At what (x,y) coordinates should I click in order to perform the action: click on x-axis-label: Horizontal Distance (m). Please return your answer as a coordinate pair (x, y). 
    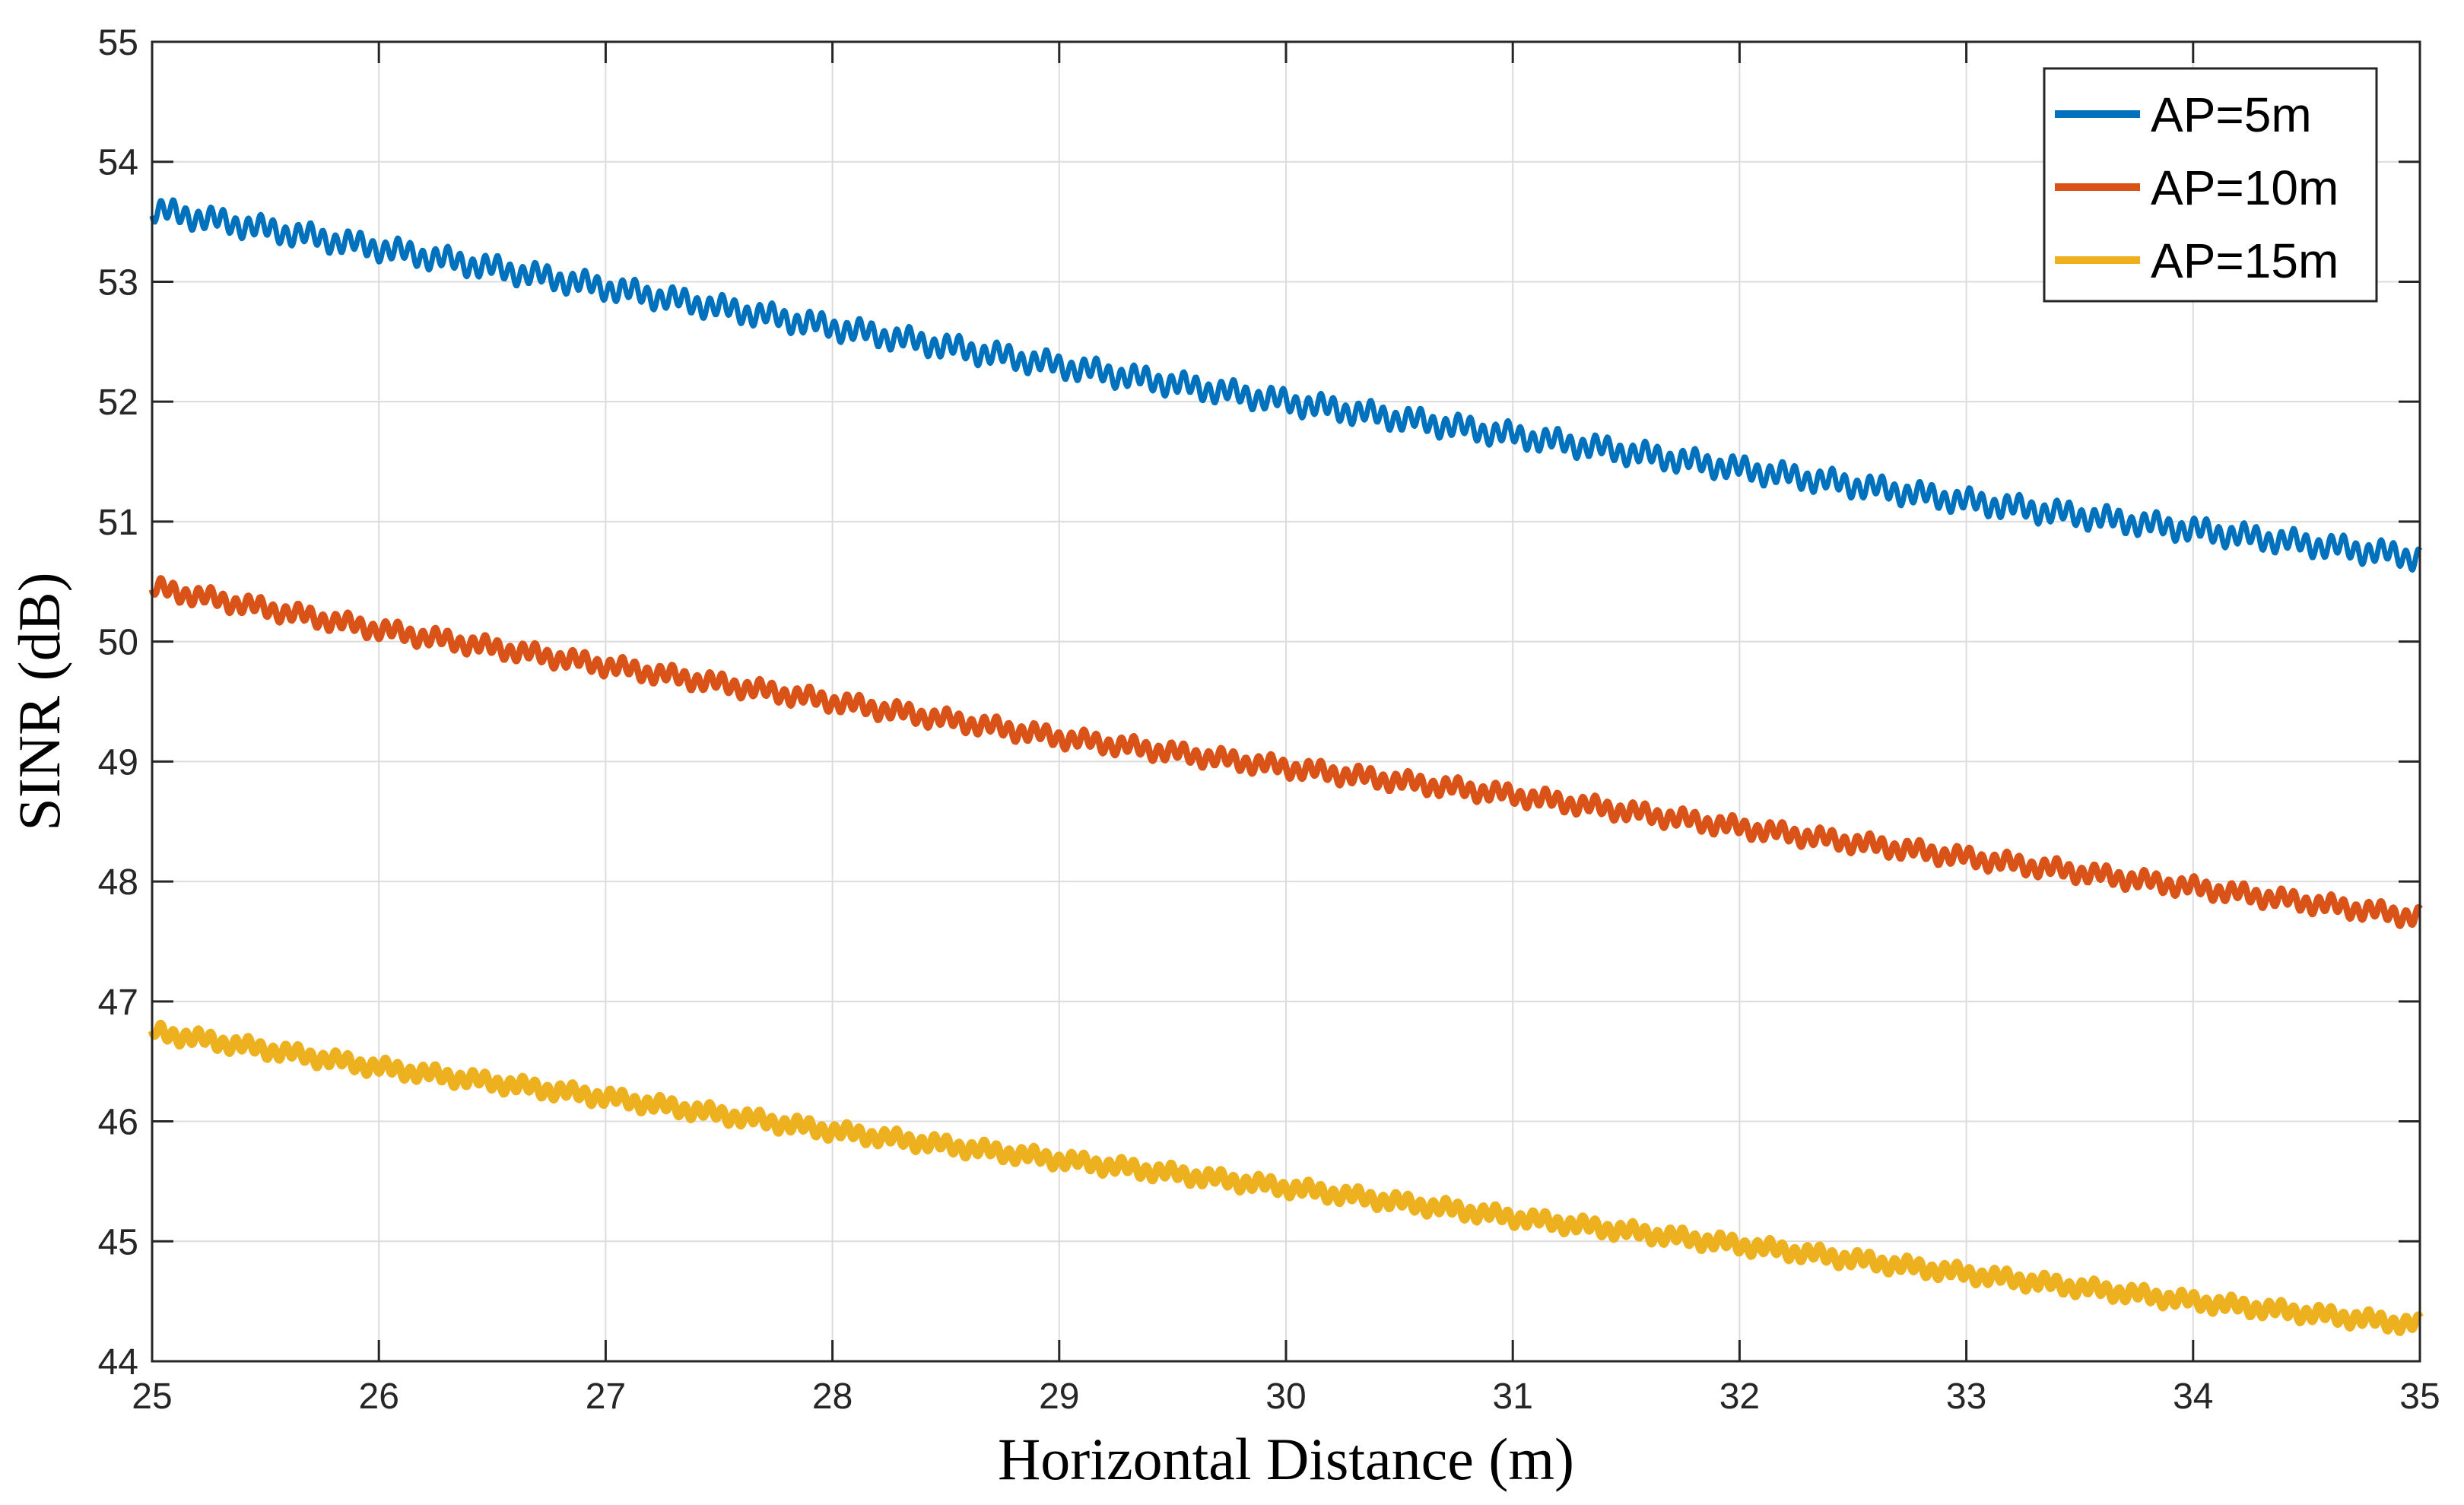
    Looking at the image, I should click on (1286, 1459).